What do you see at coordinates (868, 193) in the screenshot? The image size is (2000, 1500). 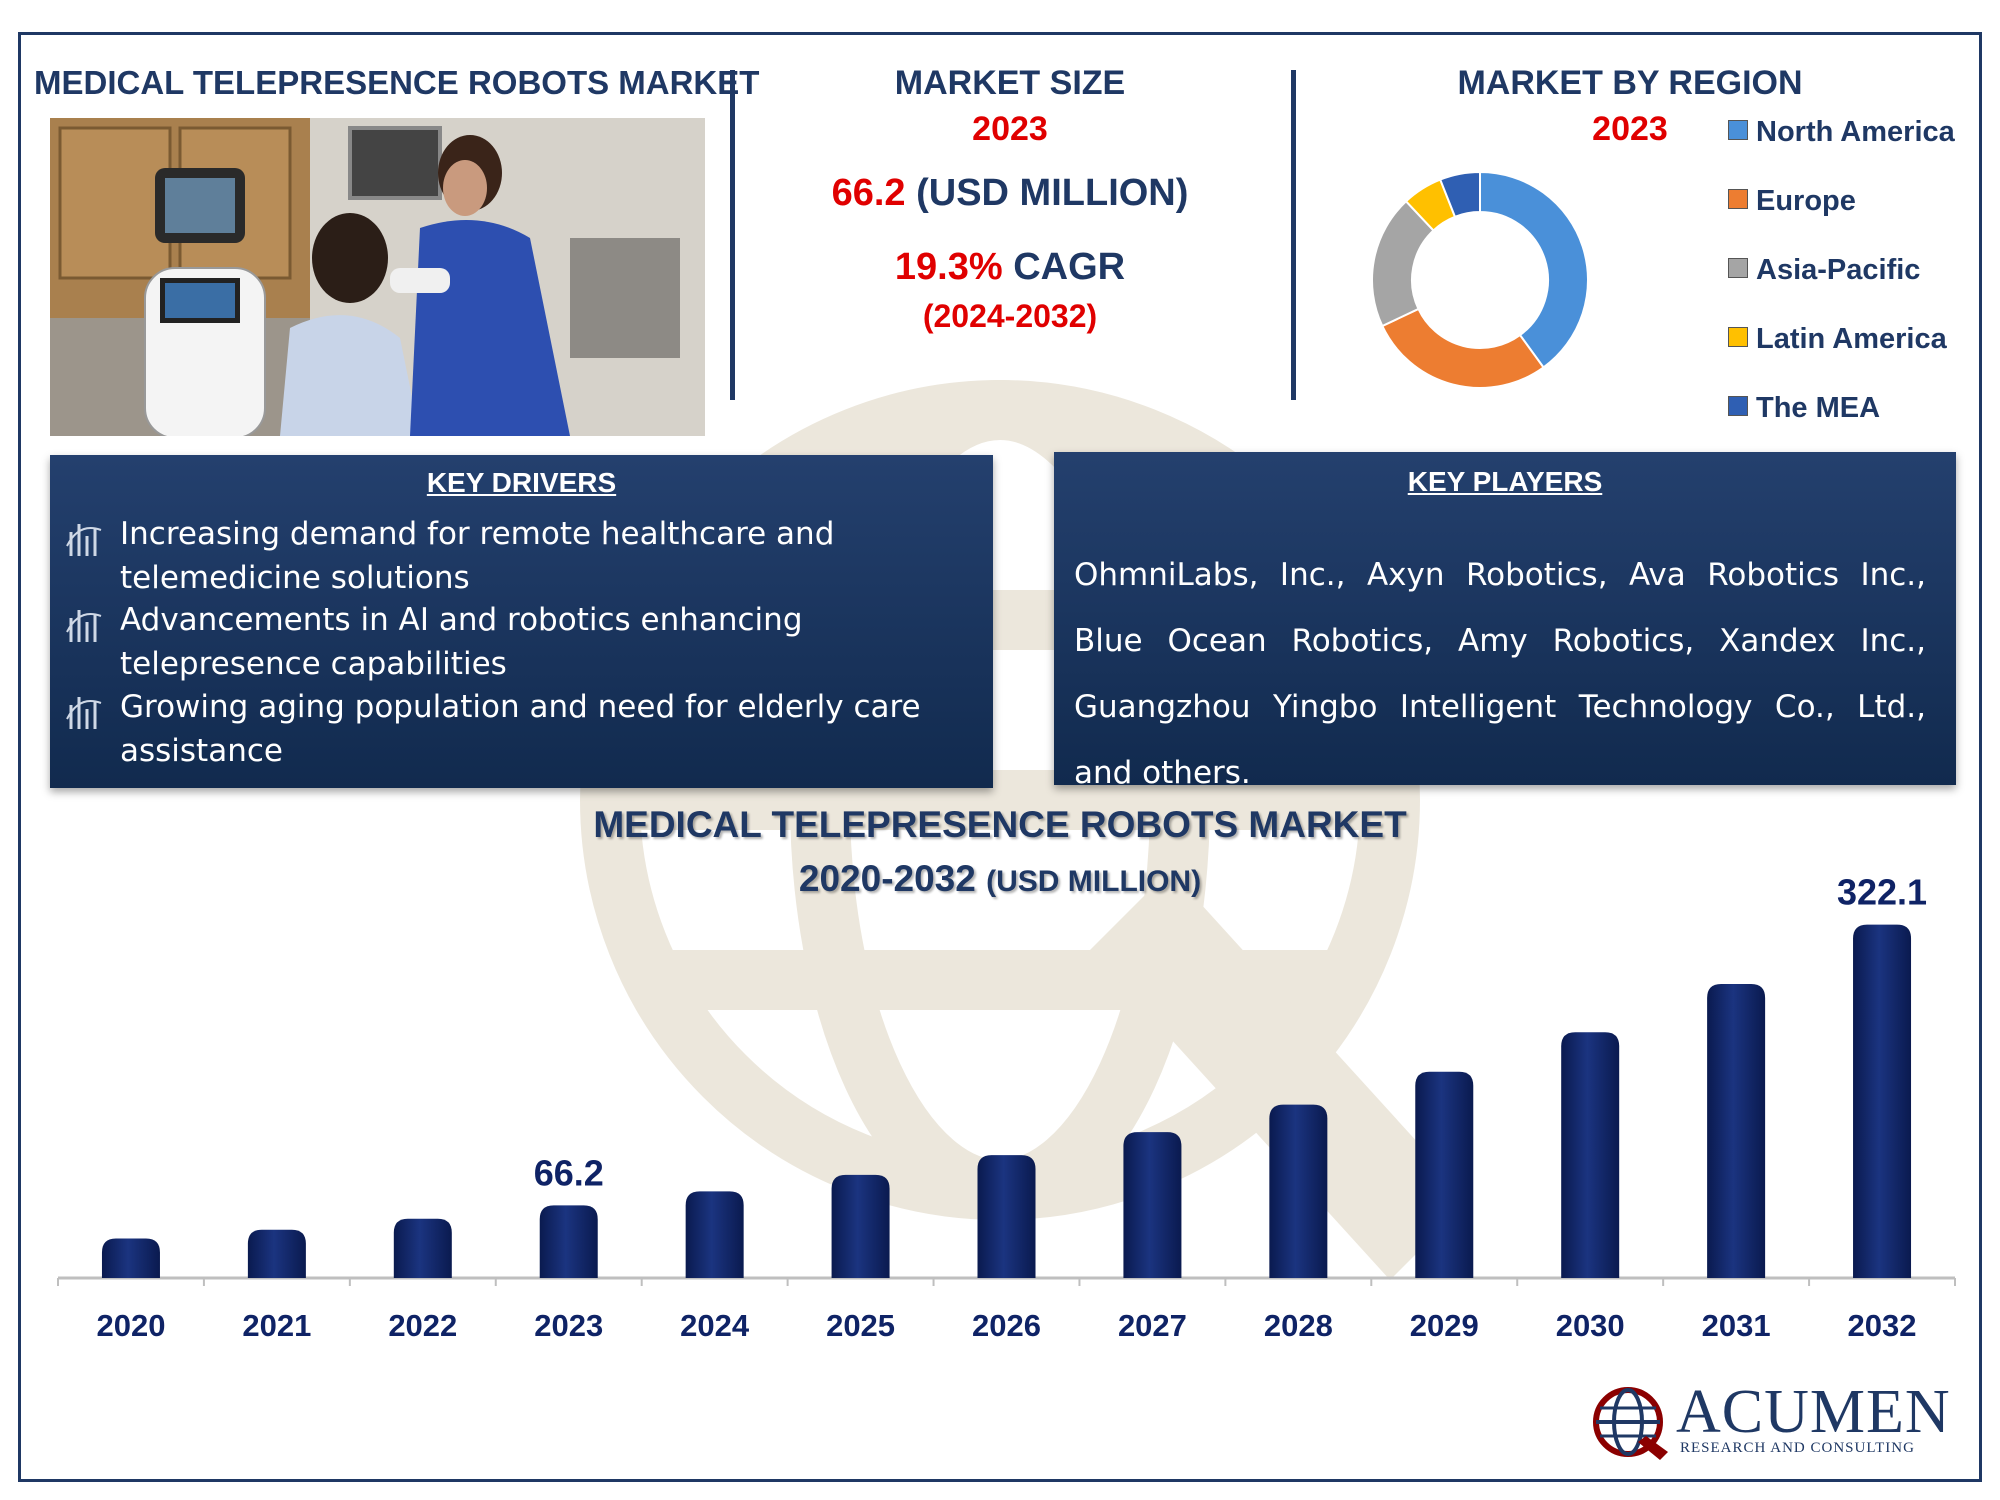 I see `market-size-value: 66.2` at bounding box center [868, 193].